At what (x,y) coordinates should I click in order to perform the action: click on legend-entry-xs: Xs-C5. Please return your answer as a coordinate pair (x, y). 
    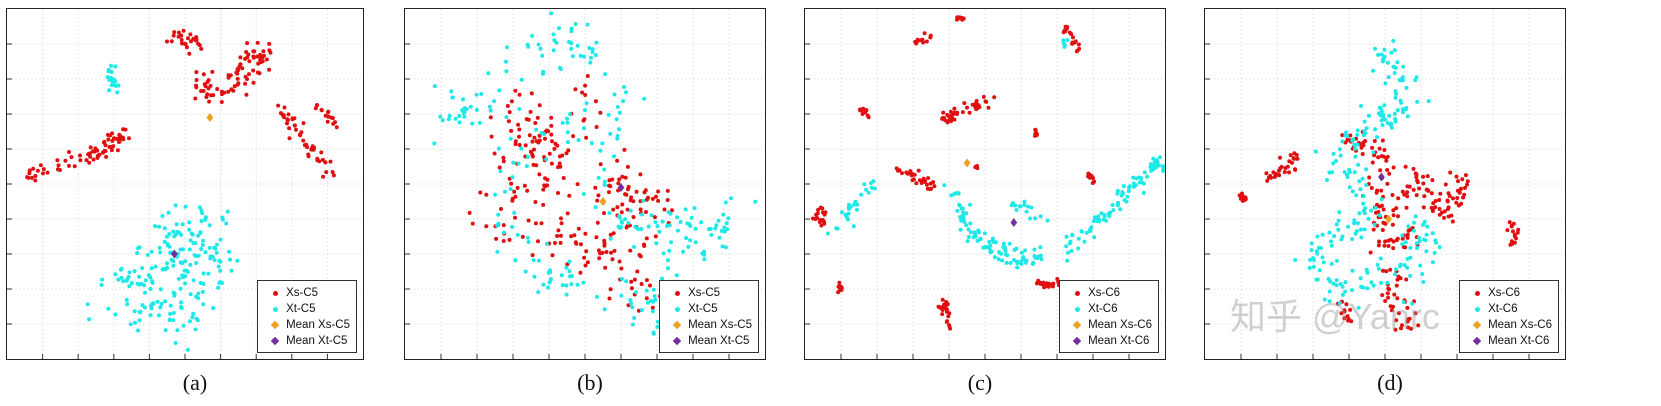
    Looking at the image, I should click on (307, 293).